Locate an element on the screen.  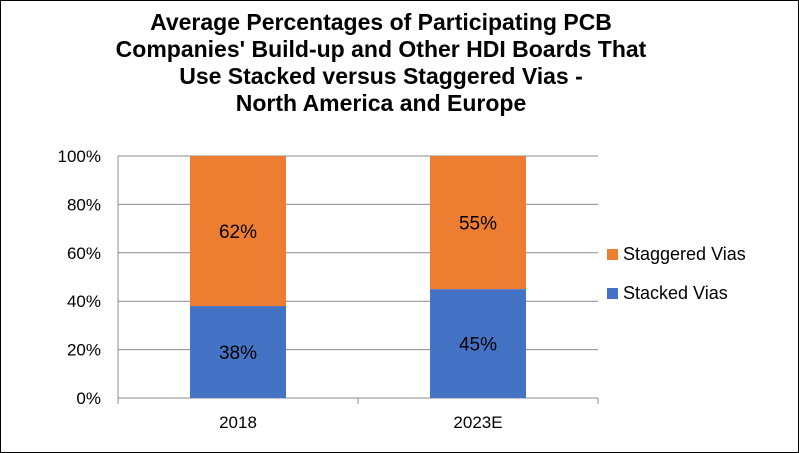
data-label-staggered-vias-2018: 62% is located at coordinates (238, 232).